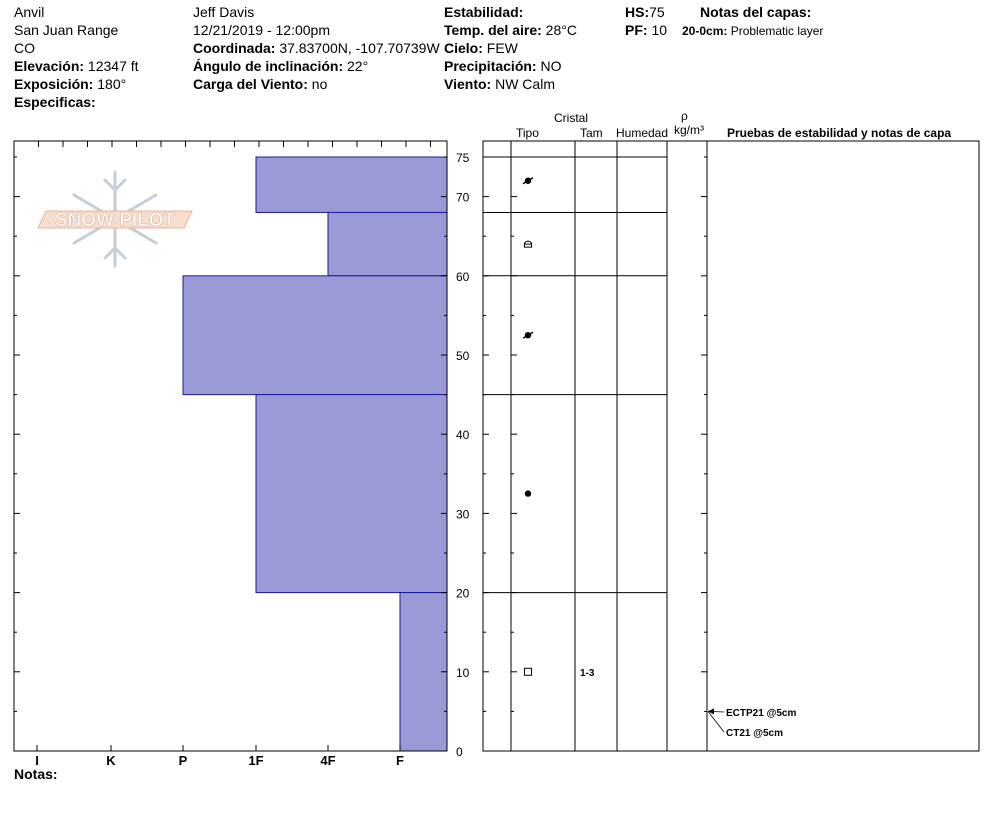 This screenshot has height=840, width=994. What do you see at coordinates (463, 673) in the screenshot?
I see `height-tick-label: 10` at bounding box center [463, 673].